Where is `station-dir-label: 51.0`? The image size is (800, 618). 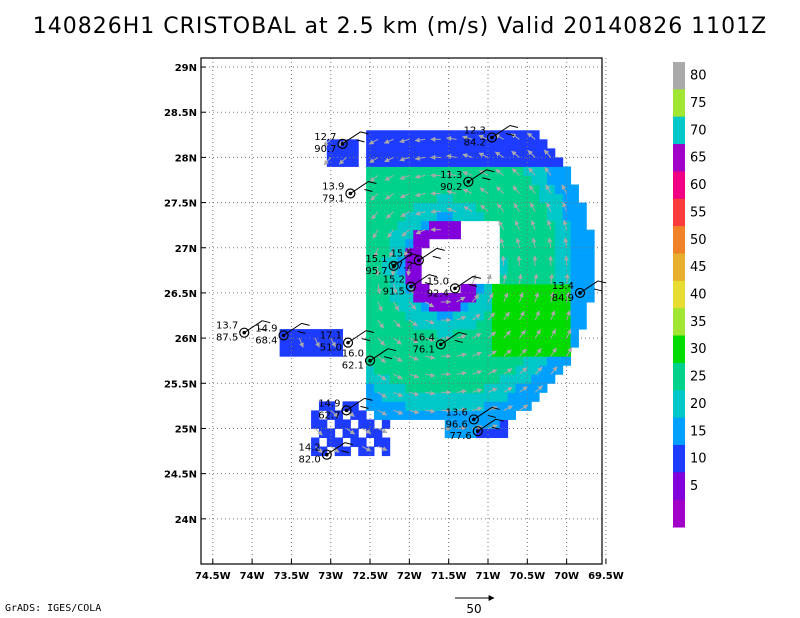
station-dir-label: 51.0 is located at coordinates (331, 348).